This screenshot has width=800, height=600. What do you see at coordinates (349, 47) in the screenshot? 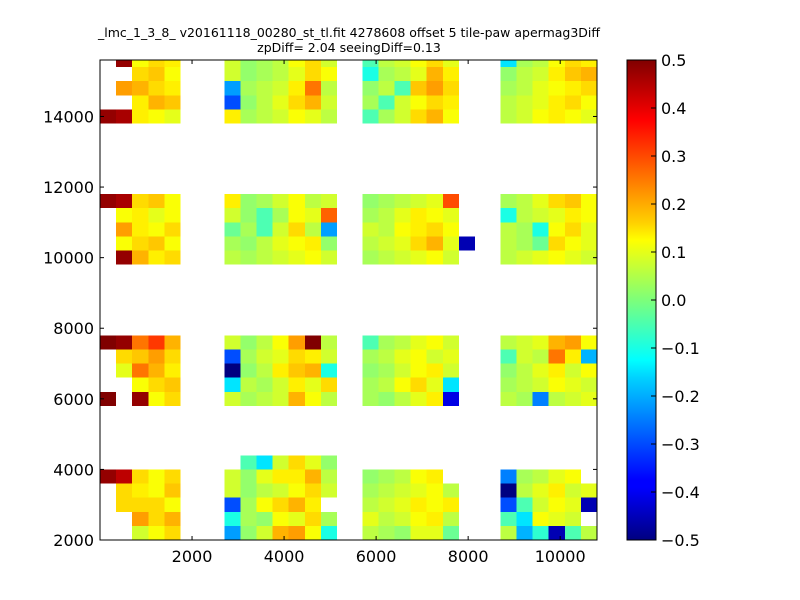
I see `chart-subtitle: zpDiff= 2.04 seeingDiff=0.13` at bounding box center [349, 47].